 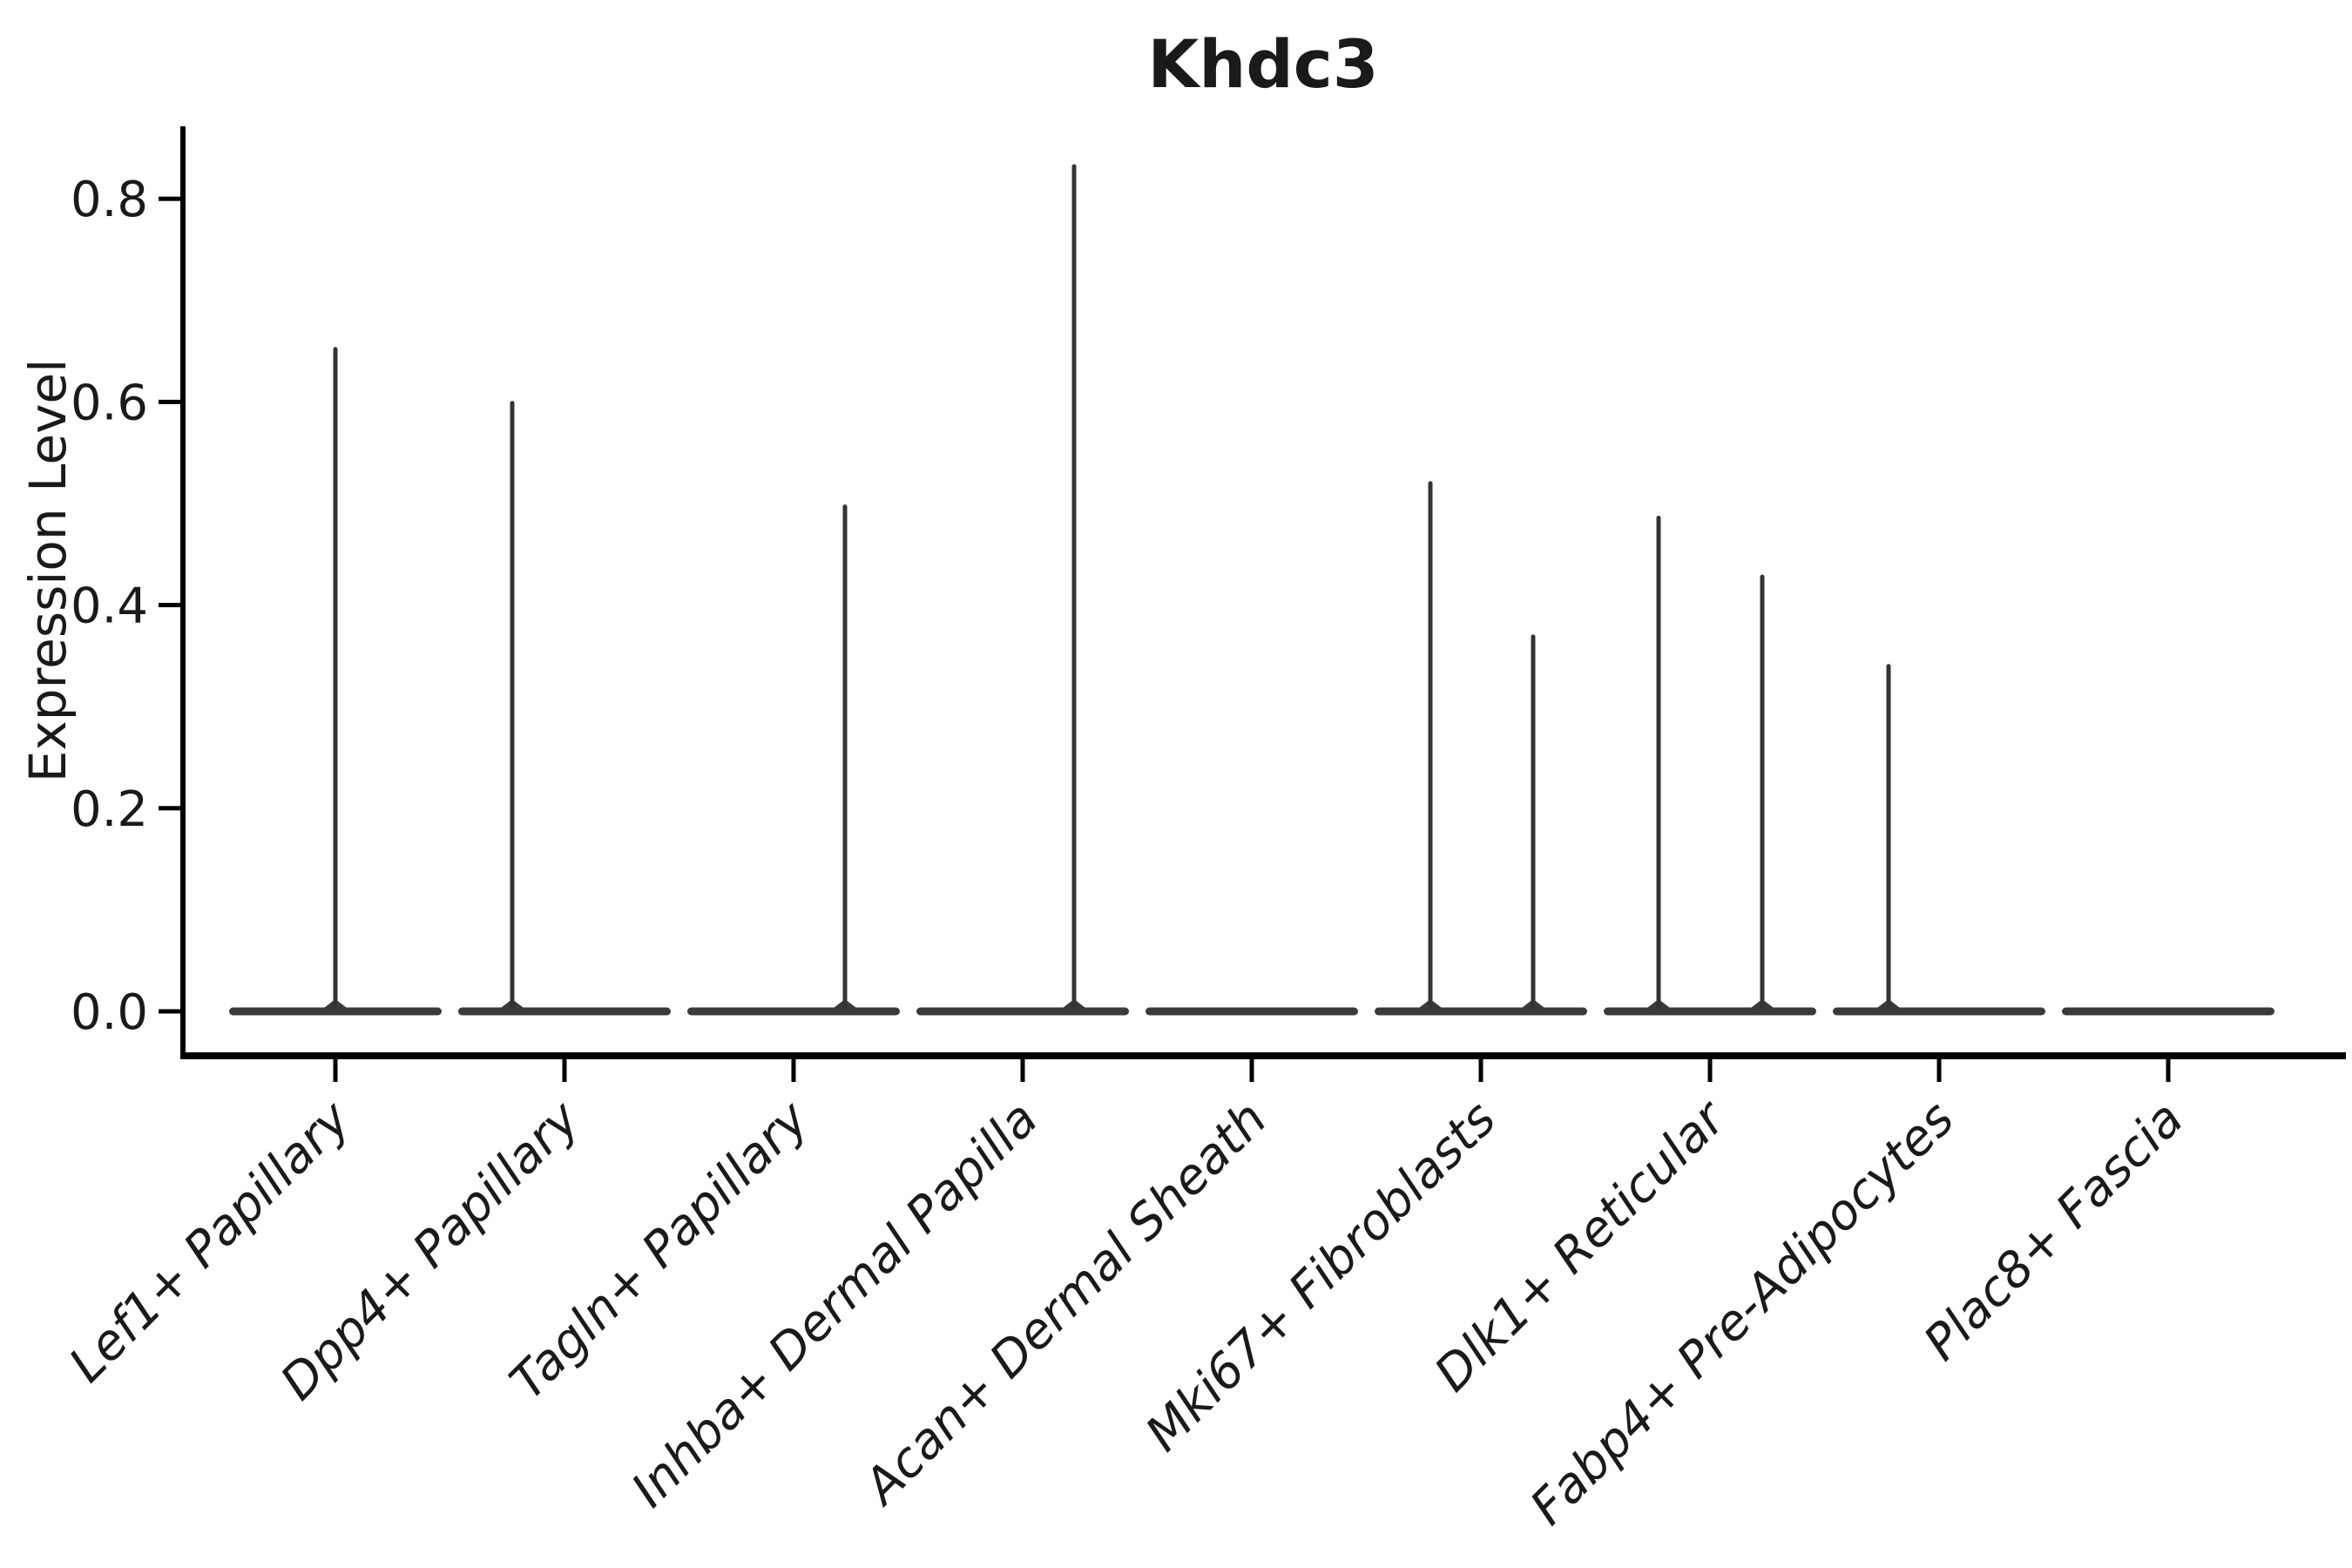 I want to click on y-tick-label: 0.4, so click(x=109, y=606).